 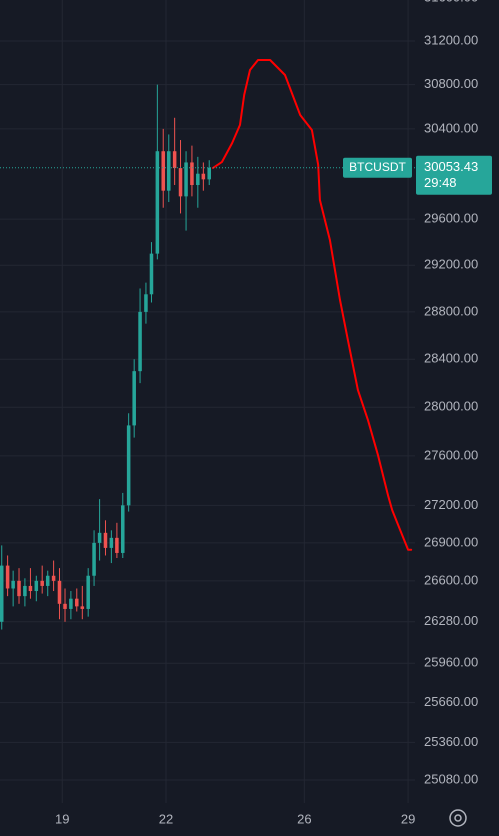 I want to click on x-tick-label: 22, so click(x=166, y=818).